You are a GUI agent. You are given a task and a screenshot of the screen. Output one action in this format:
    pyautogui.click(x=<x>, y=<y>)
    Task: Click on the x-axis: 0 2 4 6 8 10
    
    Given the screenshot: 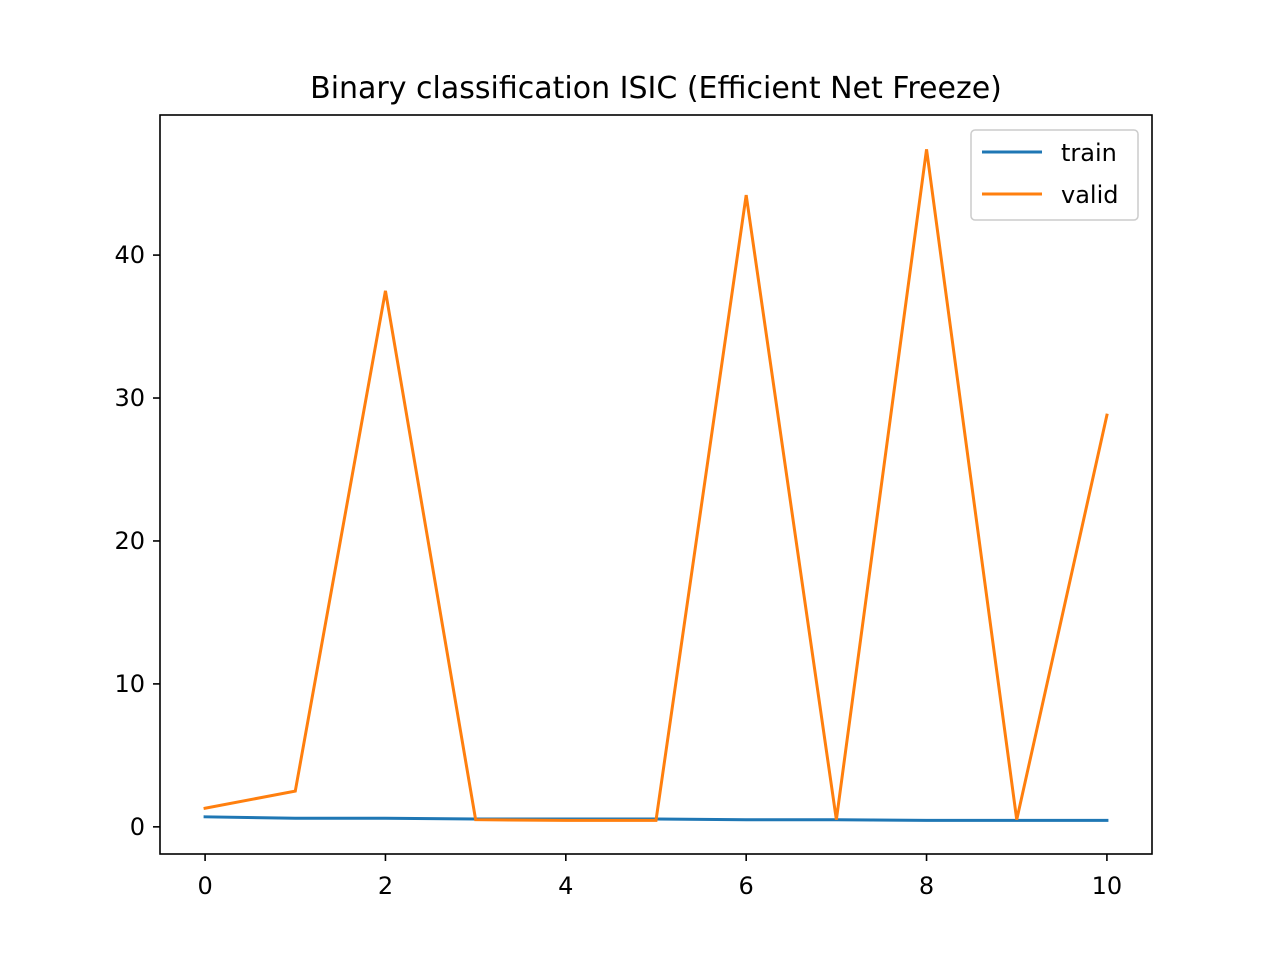 What is the action you would take?
    pyautogui.click(x=659, y=877)
    